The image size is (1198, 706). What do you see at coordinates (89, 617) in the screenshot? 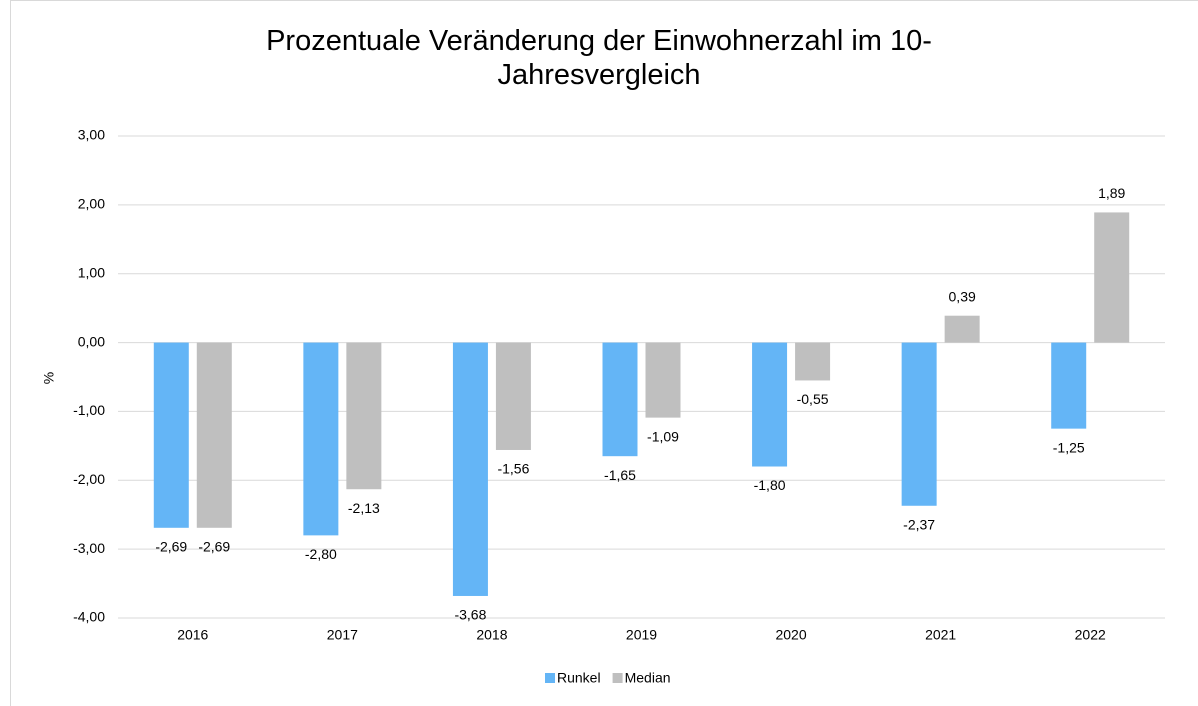
I see `y-tick-label: -4,00` at bounding box center [89, 617].